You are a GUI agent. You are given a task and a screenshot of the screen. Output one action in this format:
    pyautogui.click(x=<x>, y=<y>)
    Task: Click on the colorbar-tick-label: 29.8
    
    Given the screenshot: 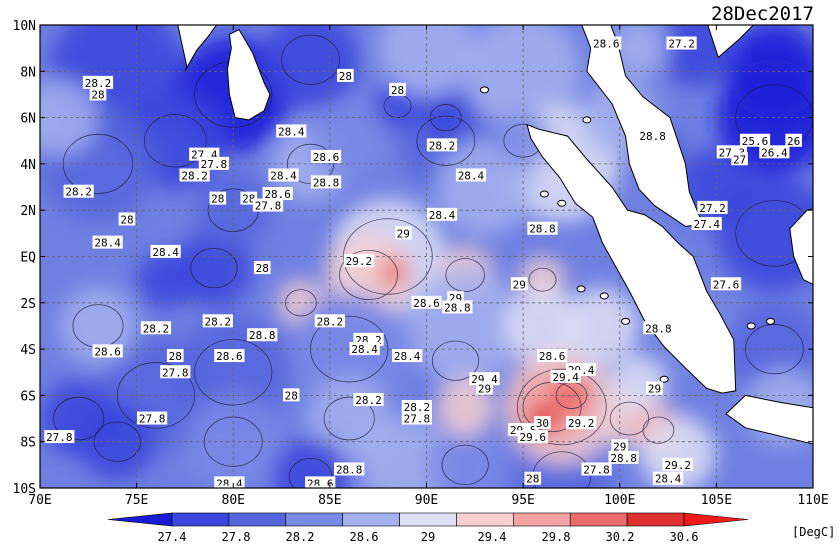 What is the action you would take?
    pyautogui.click(x=556, y=537)
    